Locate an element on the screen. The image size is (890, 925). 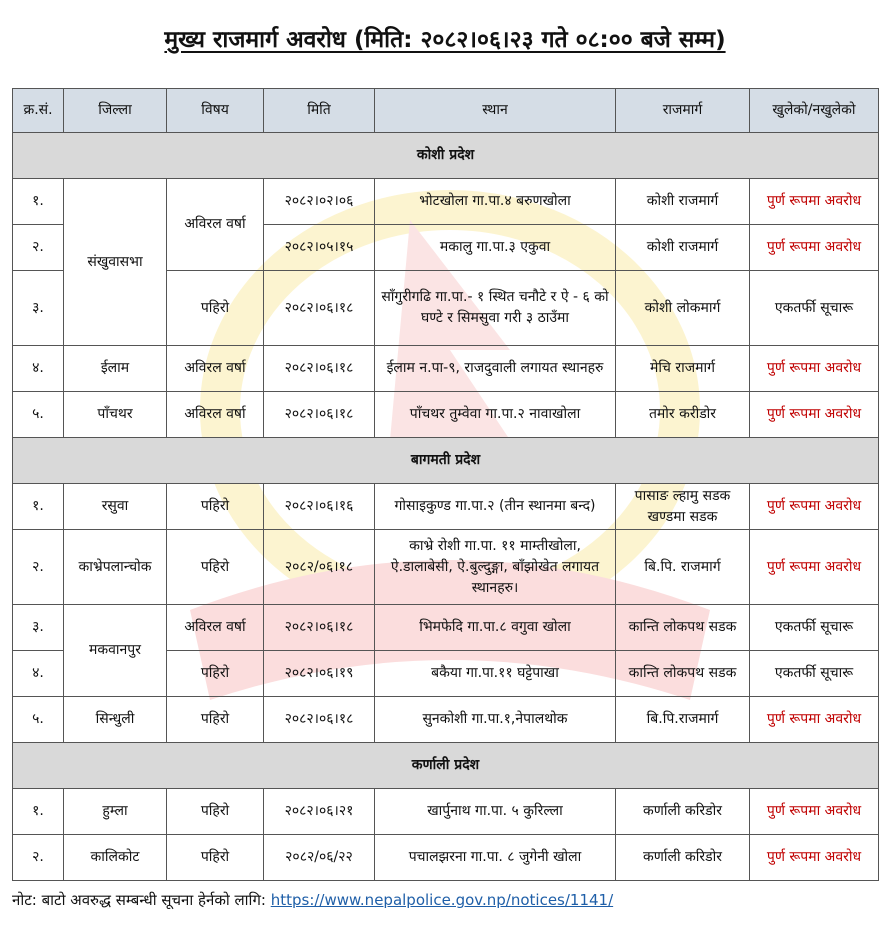
highway: तमोर करीडोर is located at coordinates (682, 414).